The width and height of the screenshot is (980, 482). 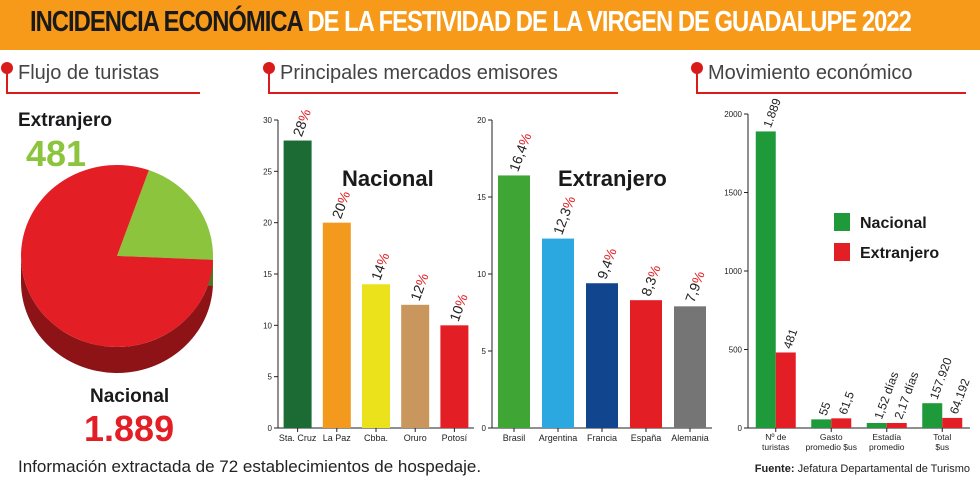 I want to click on y-tick-label: 2000, so click(x=733, y=114).